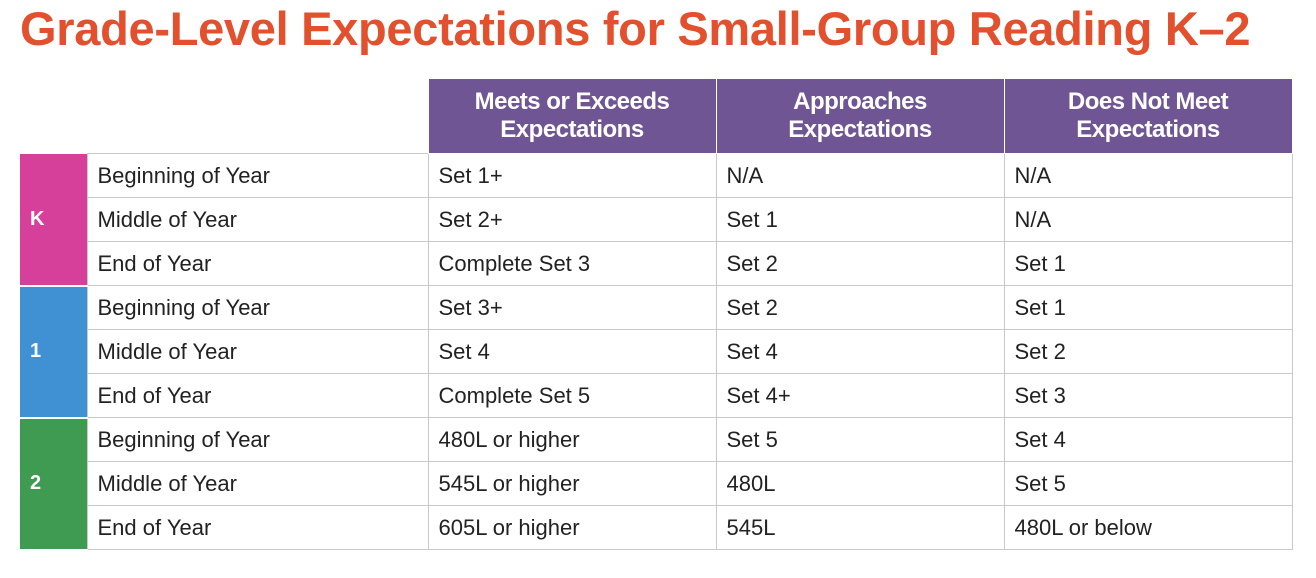 This screenshot has width=1316, height=578. What do you see at coordinates (53, 220) in the screenshot?
I see `grade-cell: K` at bounding box center [53, 220].